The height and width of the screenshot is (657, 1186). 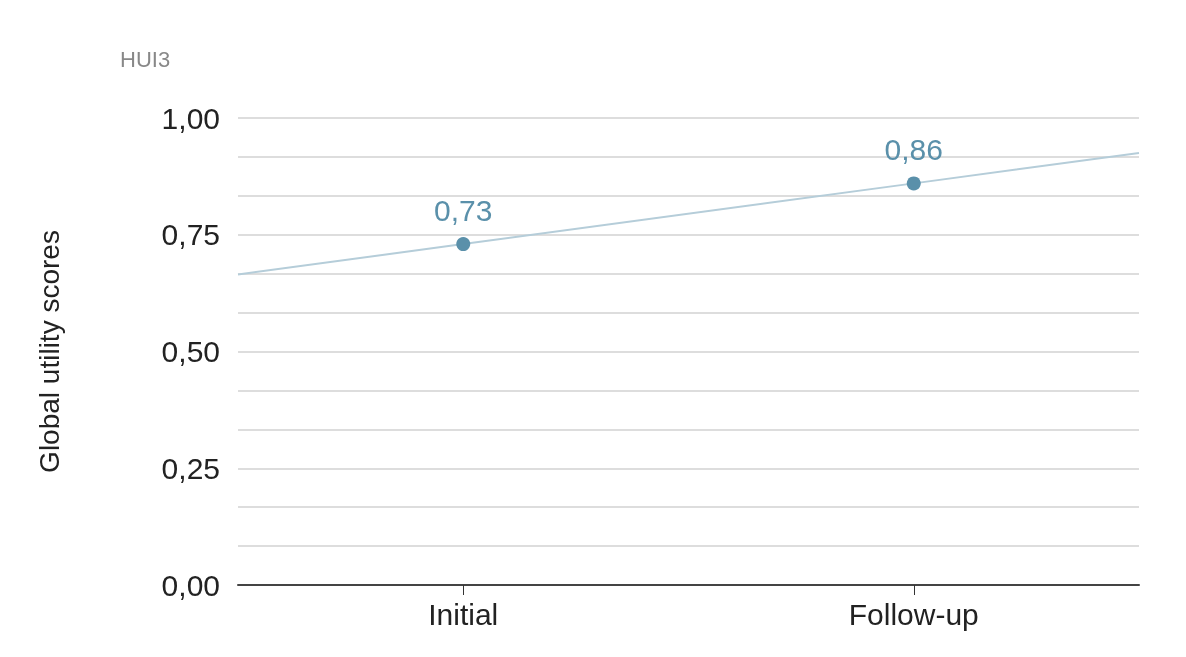 I want to click on data-label: 0,86, so click(x=913, y=149).